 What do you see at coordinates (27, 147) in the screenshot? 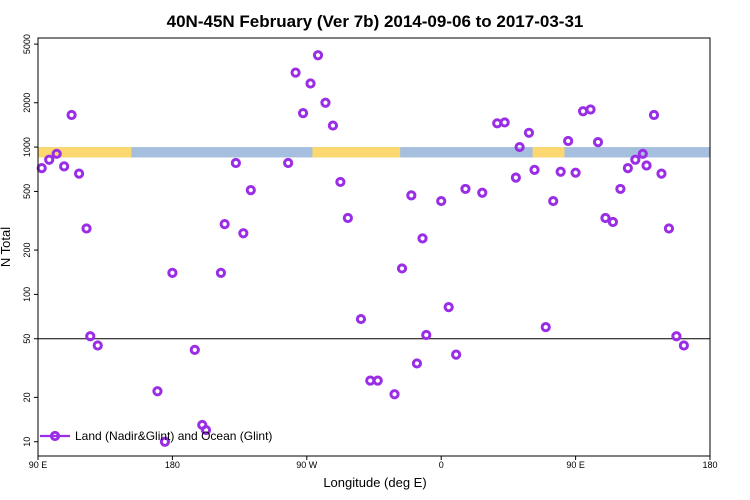
I see `y-tick-label: 1000` at bounding box center [27, 147].